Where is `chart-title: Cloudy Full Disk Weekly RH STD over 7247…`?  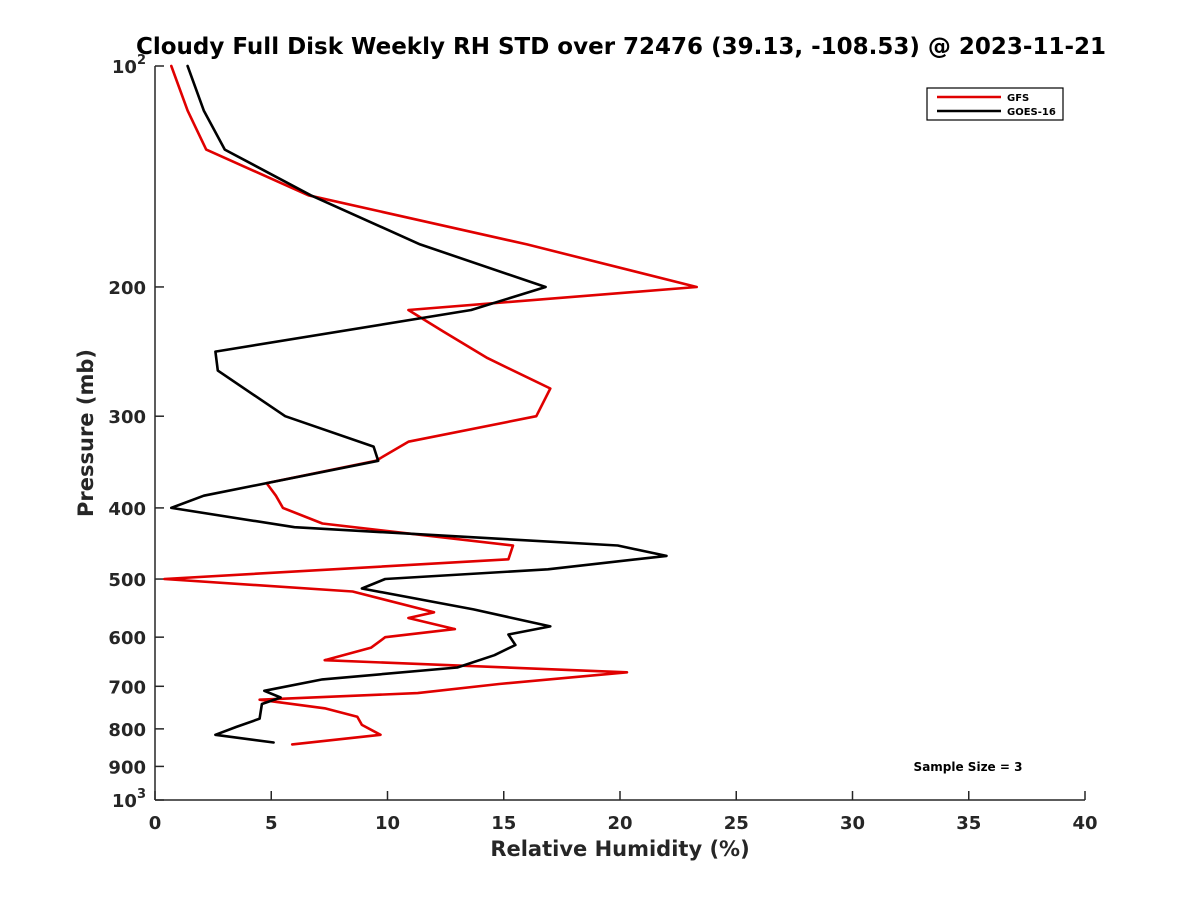 chart-title: Cloudy Full Disk Weekly RH STD over 7247… is located at coordinates (621, 47).